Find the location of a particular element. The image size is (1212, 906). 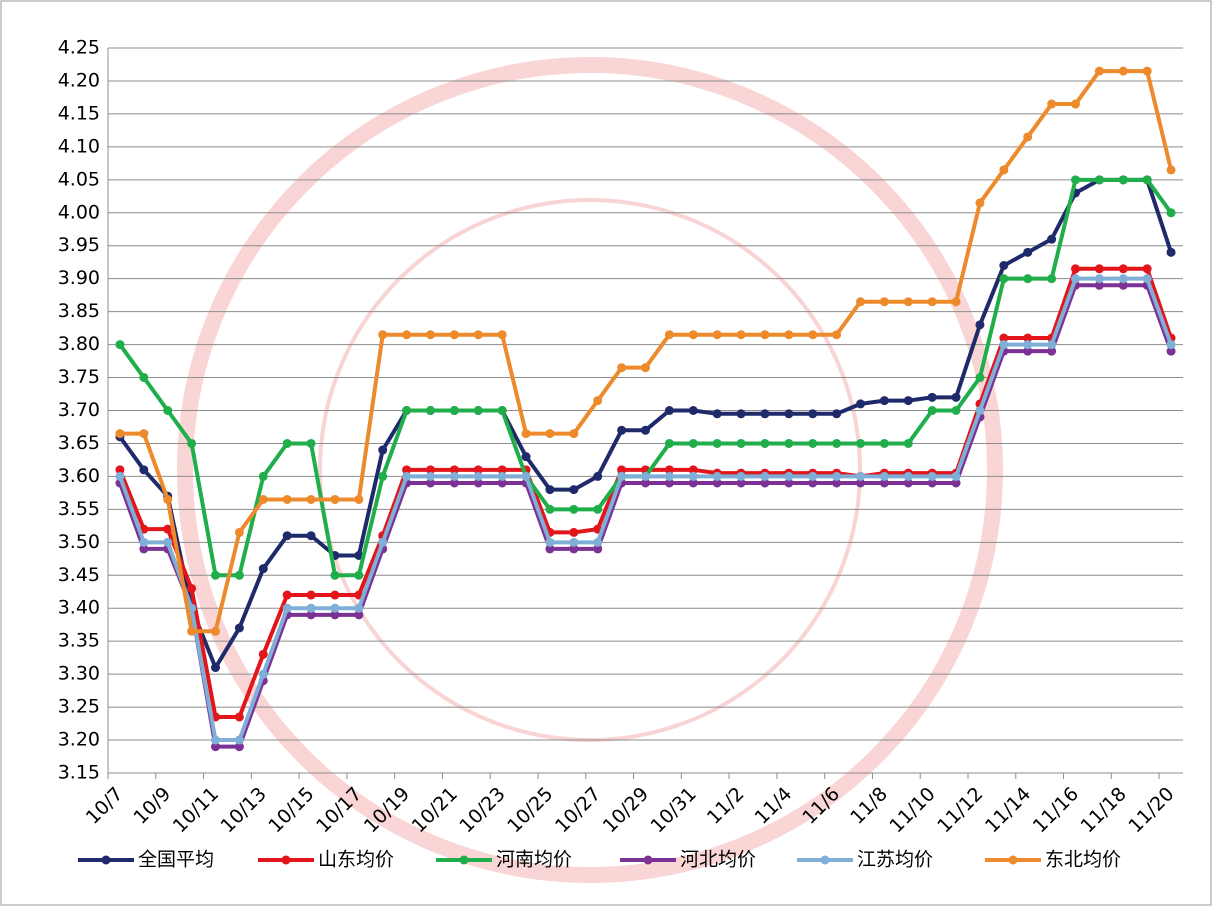

y-tick-label: 3.85 is located at coordinates (79, 311).